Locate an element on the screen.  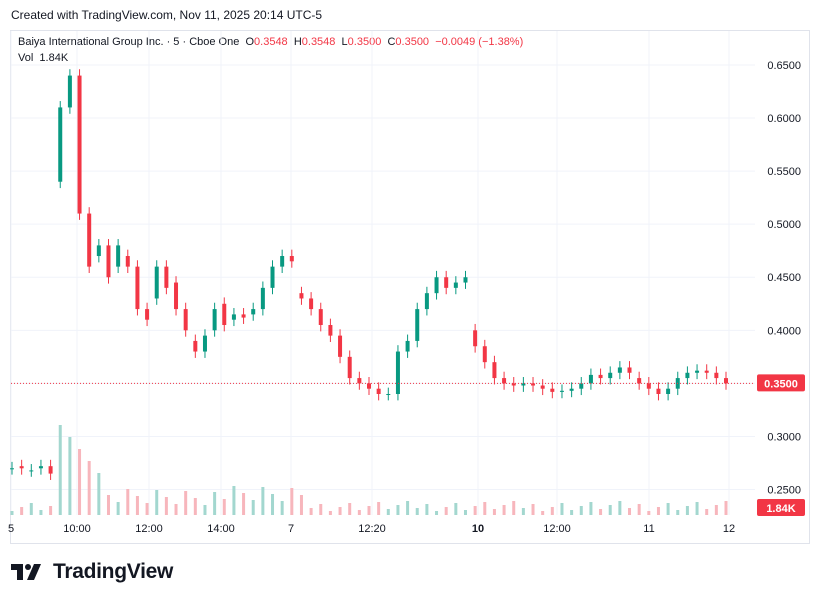
tradingview-logo: TradingView is located at coordinates (92, 572).